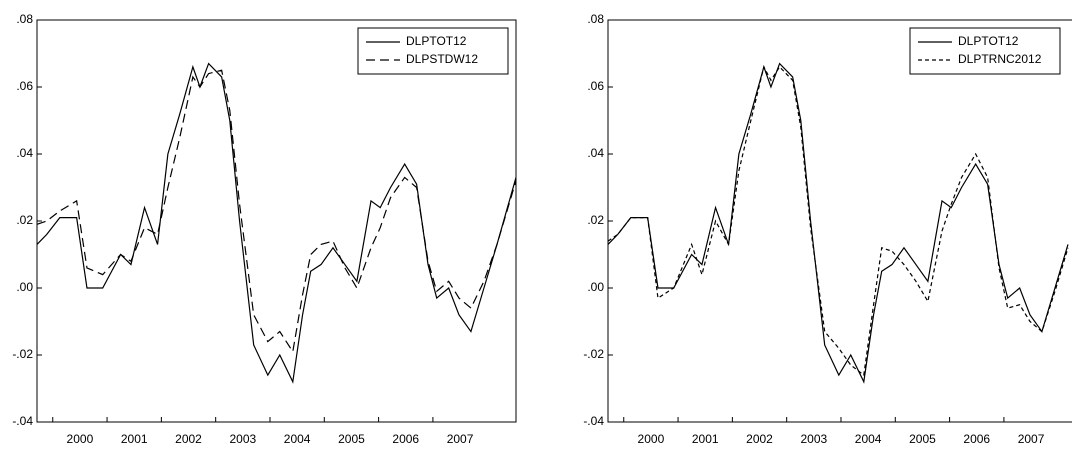 The height and width of the screenshot is (454, 1072). What do you see at coordinates (1000, 59) in the screenshot?
I see `legend-label: DLPTRNC2012` at bounding box center [1000, 59].